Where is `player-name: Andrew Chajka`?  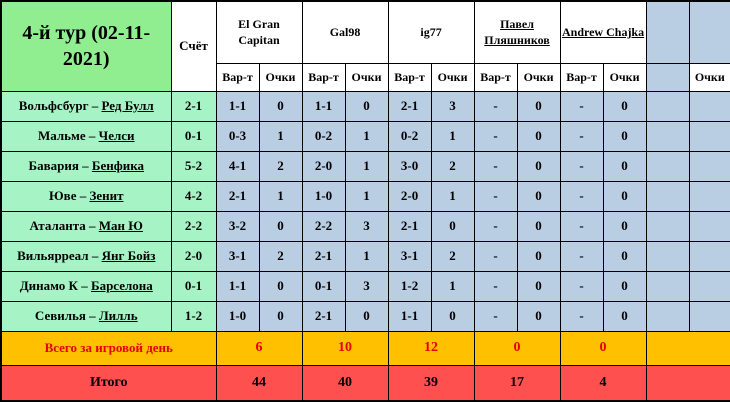
player-name: Andrew Chajka is located at coordinates (603, 32).